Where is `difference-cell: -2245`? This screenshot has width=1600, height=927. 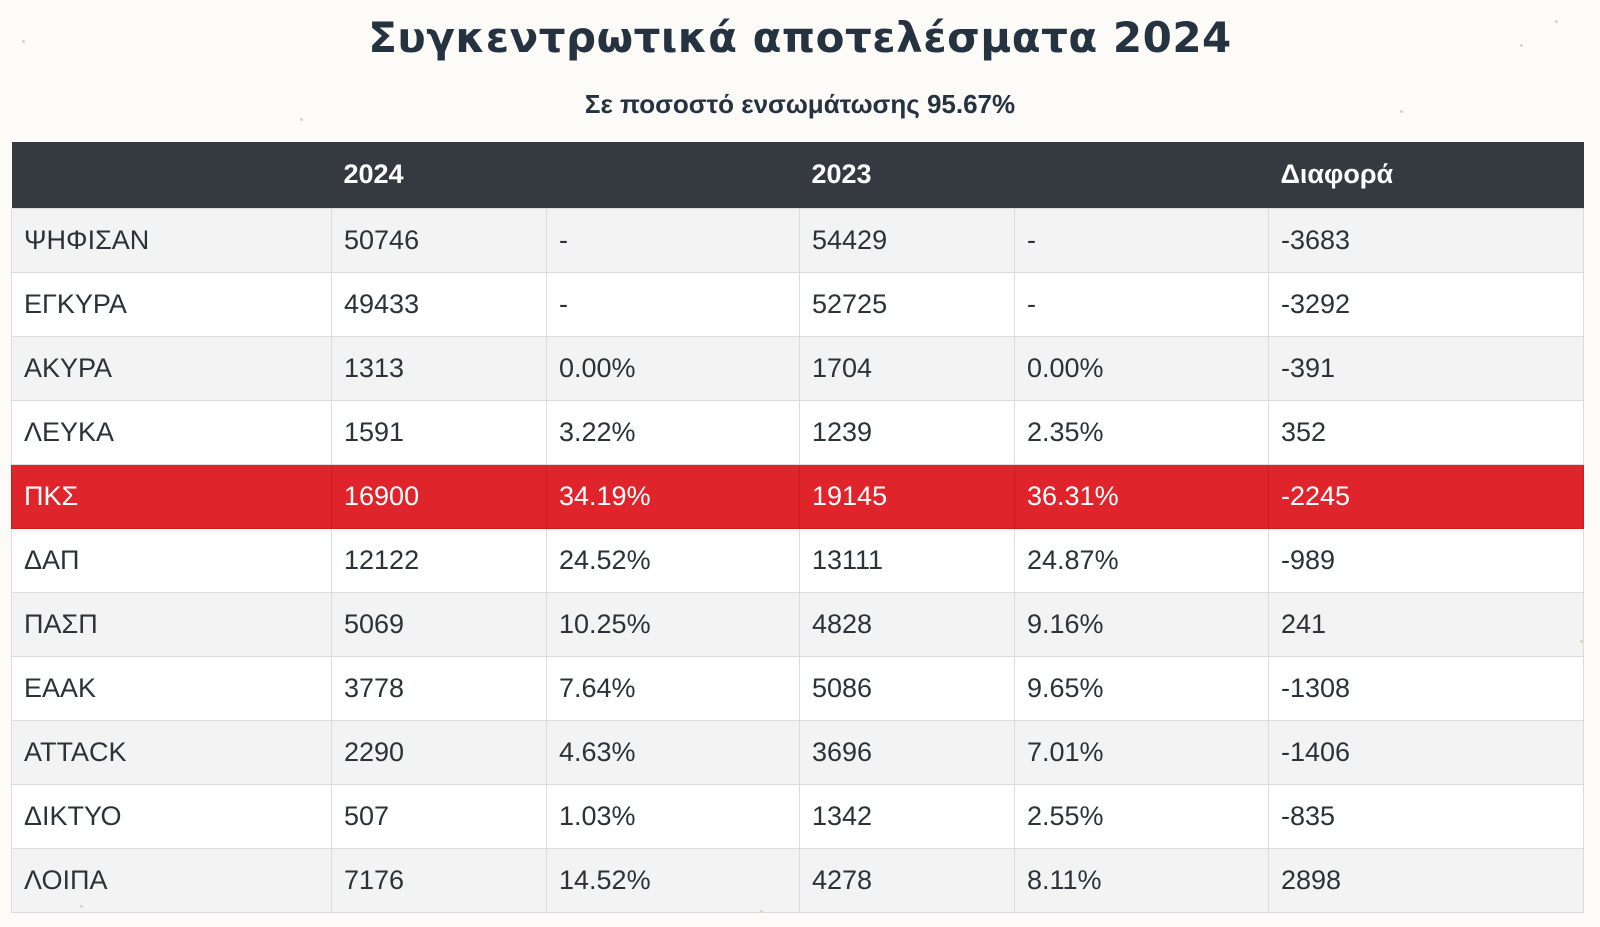 difference-cell: -2245 is located at coordinates (1426, 496).